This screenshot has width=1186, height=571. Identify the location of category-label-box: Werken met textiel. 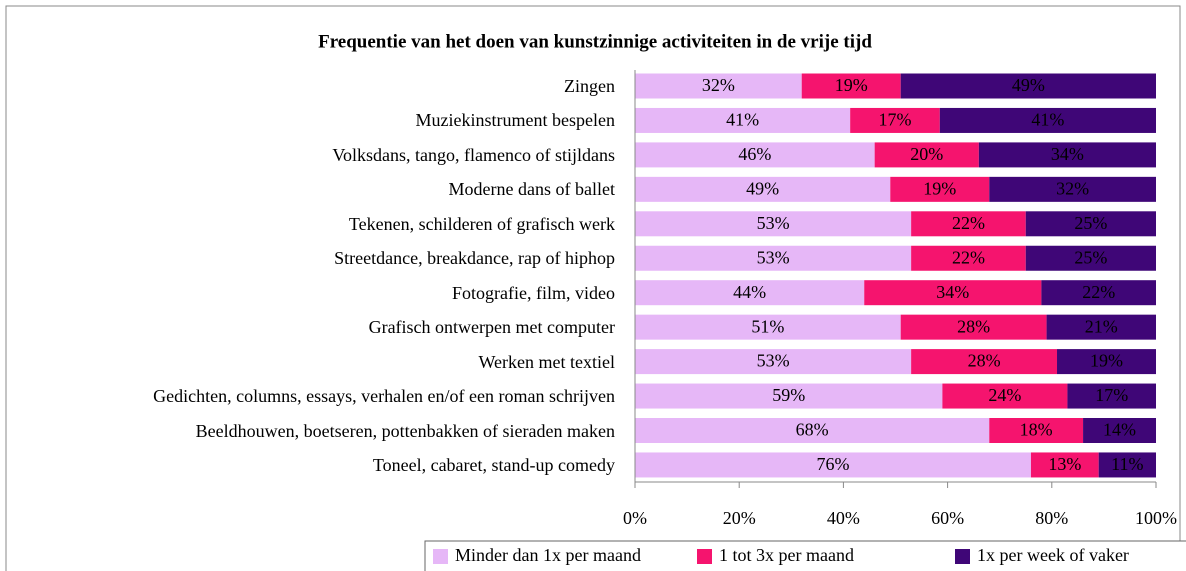
(323, 347).